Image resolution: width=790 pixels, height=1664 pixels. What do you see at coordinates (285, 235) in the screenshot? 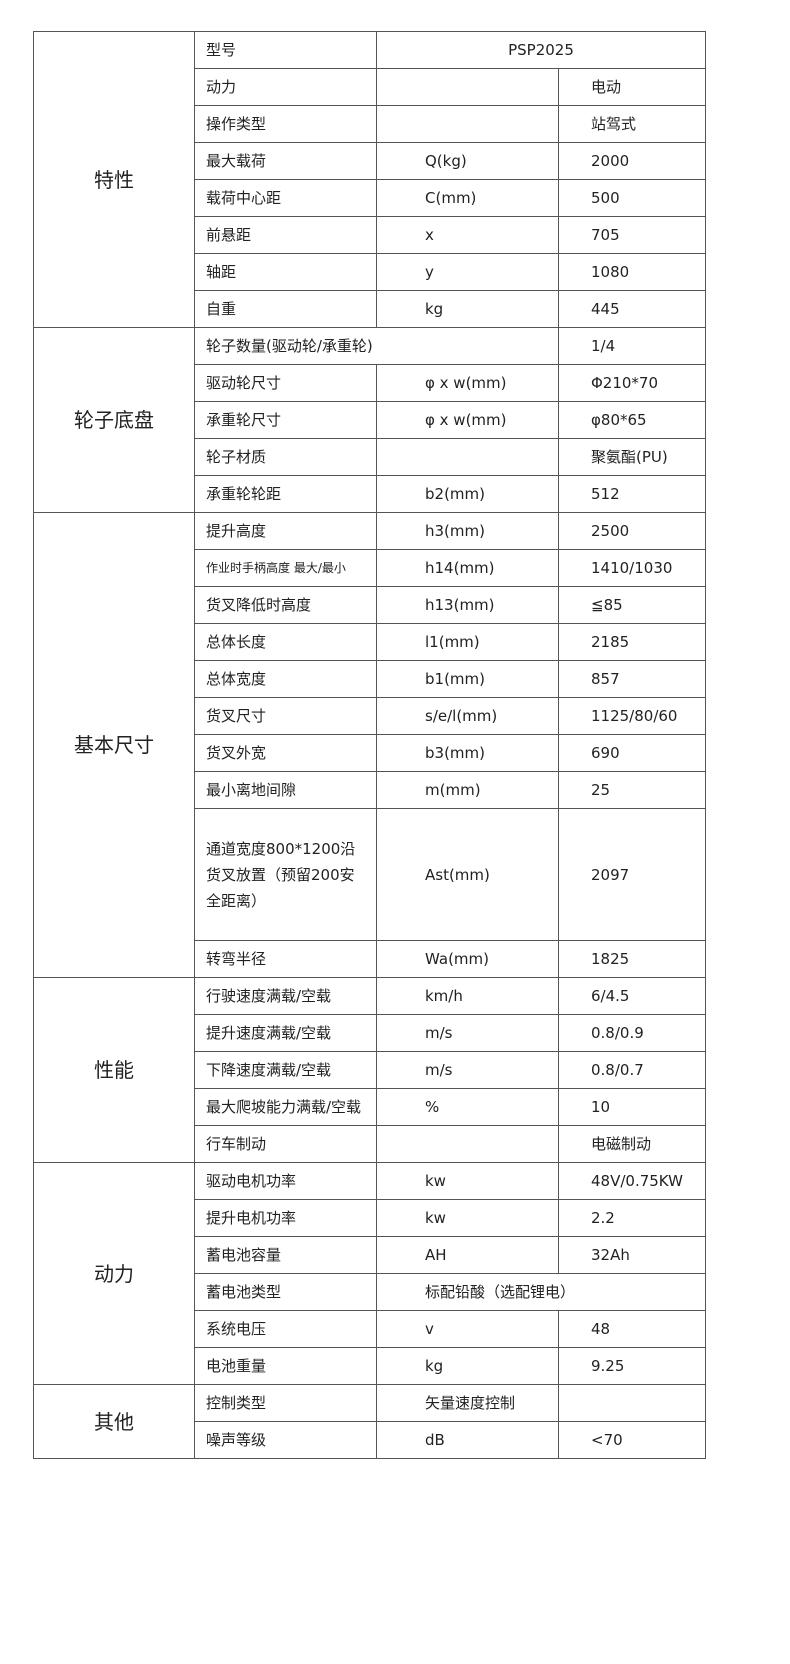
I see `spec-label: 前悬距` at bounding box center [285, 235].